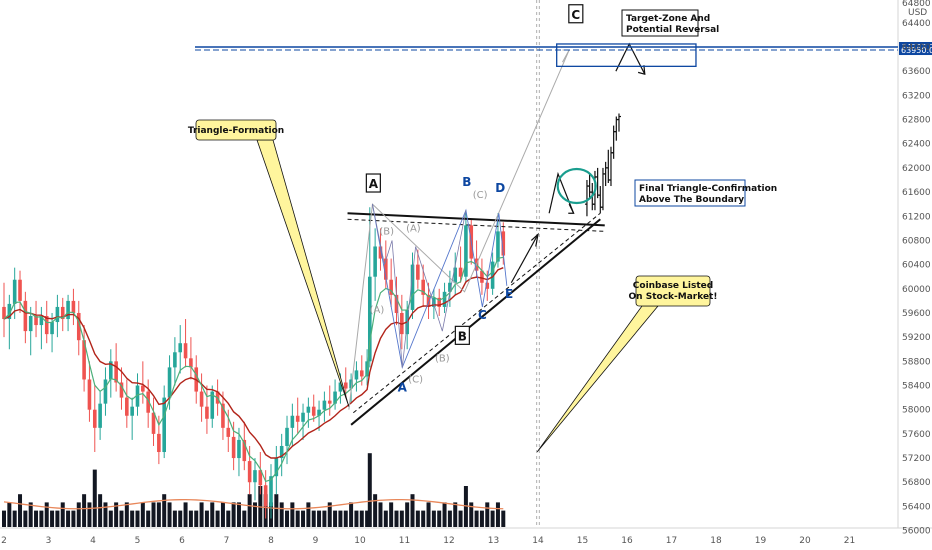  I want to click on minor-wave-path, so click(440, 286).